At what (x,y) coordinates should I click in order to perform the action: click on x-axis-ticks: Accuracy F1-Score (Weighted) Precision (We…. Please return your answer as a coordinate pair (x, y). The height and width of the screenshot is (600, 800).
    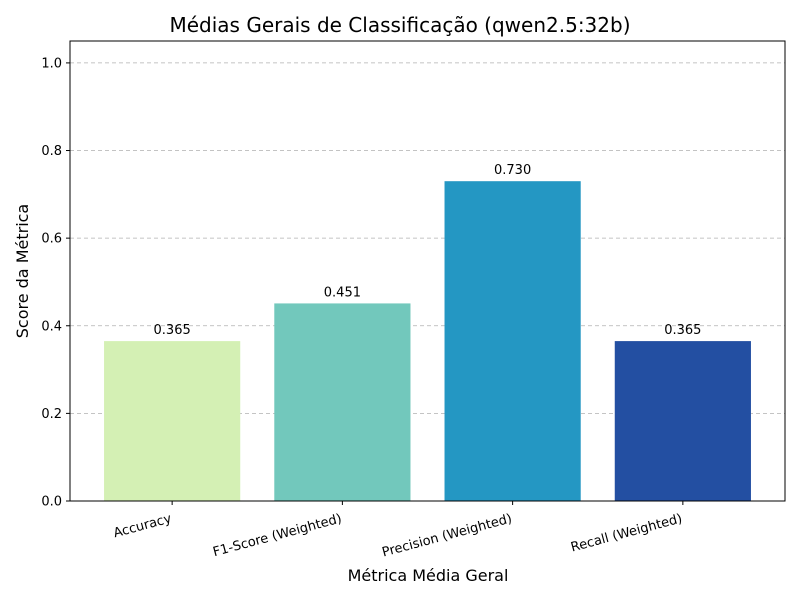
    Looking at the image, I should click on (398, 531).